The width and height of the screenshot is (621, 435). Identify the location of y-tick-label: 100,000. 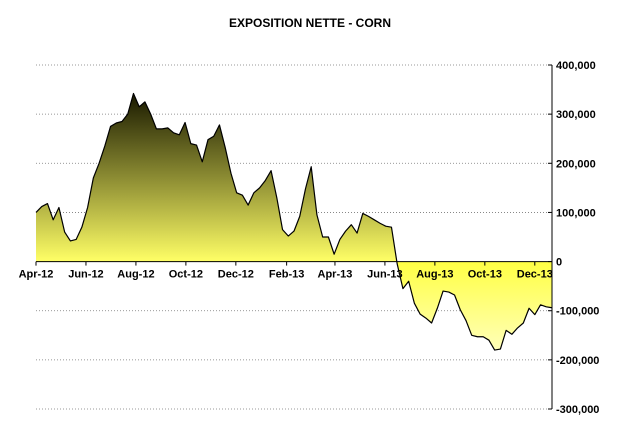
(576, 213).